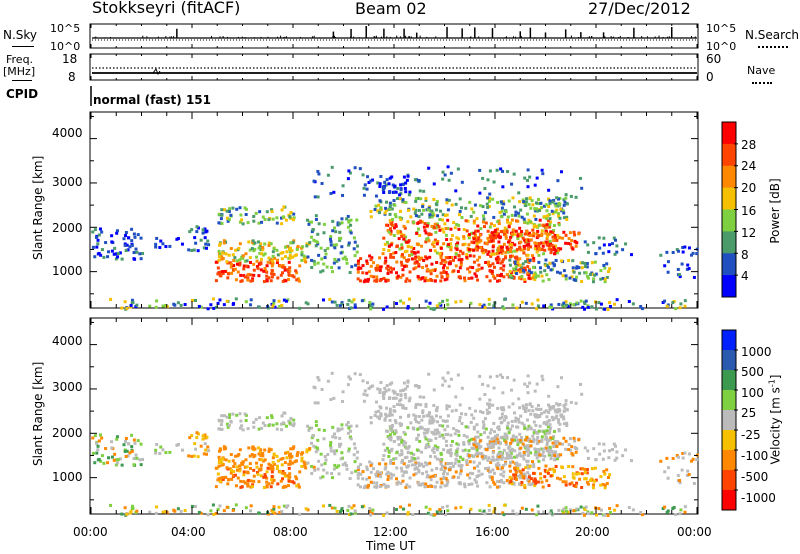 This screenshot has height=554, width=800. I want to click on freq-right-tick-bottom: 0, so click(710, 77).